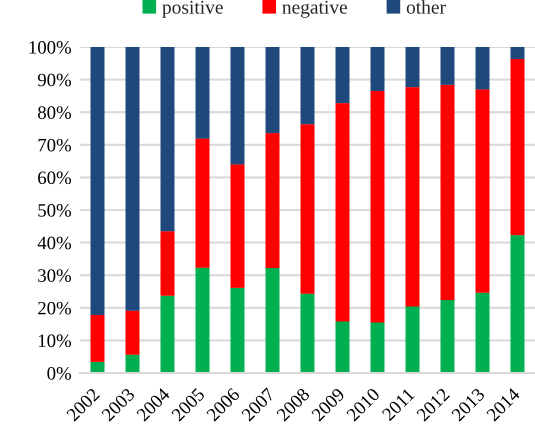  I want to click on legend-label: other, so click(426, 7).